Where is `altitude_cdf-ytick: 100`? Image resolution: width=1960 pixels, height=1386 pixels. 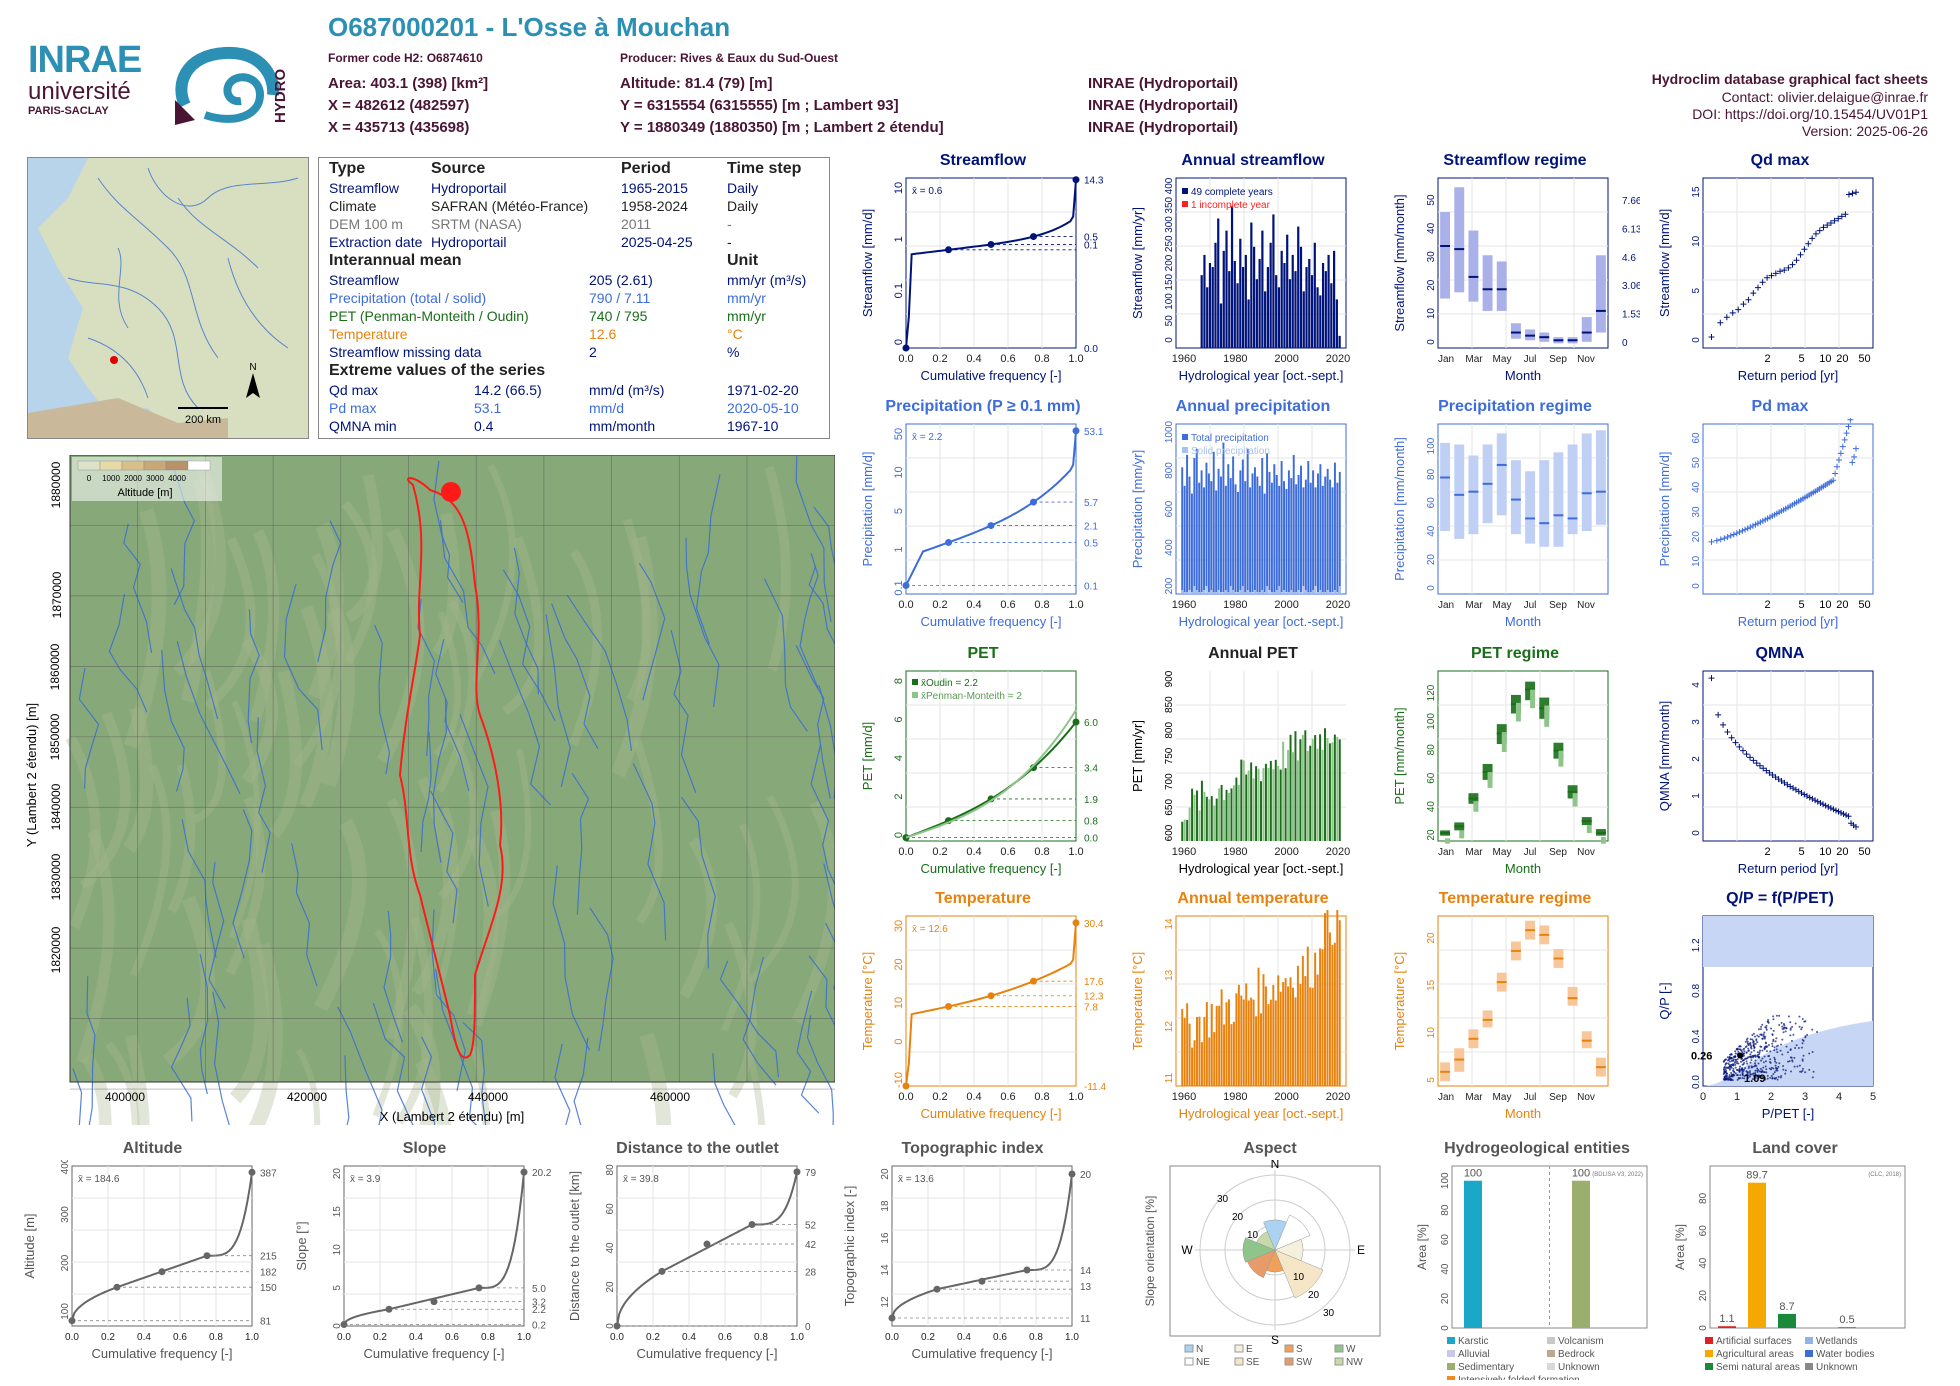
altitude_cdf-ytick: 100 is located at coordinates (65, 1311).